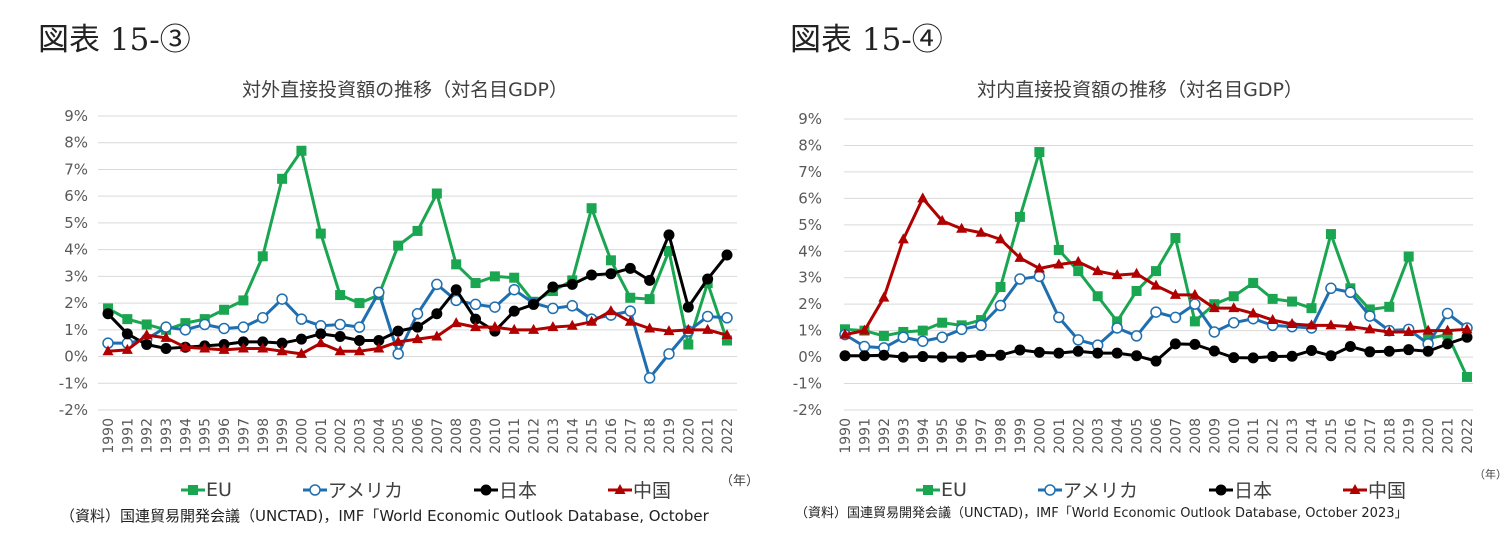  Describe the element at coordinates (517, 491) in the screenshot. I see `legend-label: 日本` at that location.